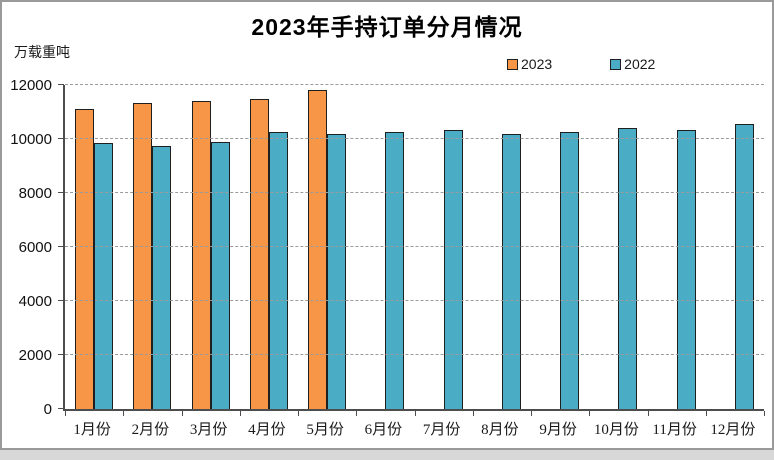 Image resolution: width=774 pixels, height=460 pixels. Describe the element at coordinates (512, 64) in the screenshot. I see `legend-swatch-2023` at that location.